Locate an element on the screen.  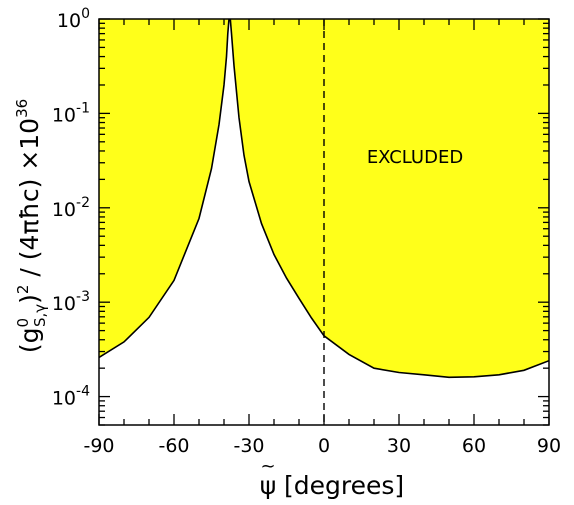
excluded-annotation: EXCLUDED is located at coordinates (415, 157).